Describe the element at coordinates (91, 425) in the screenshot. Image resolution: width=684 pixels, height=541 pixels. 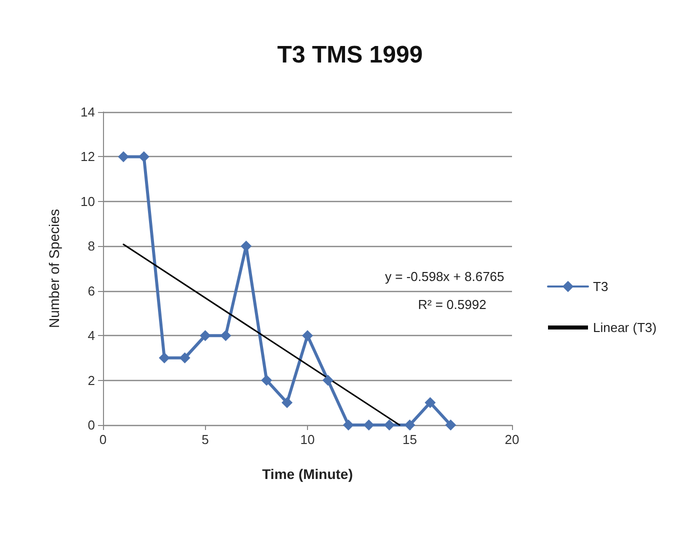
I see `y-tick-label: 0` at that location.